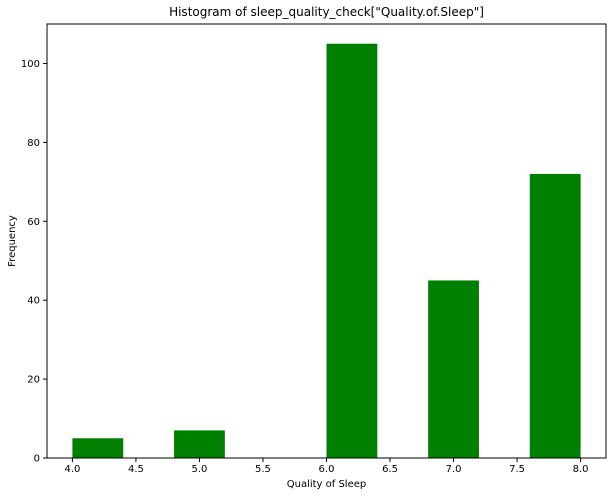 Image resolution: width=612 pixels, height=496 pixels. What do you see at coordinates (37, 459) in the screenshot?
I see `y-tick-label: 0` at bounding box center [37, 459].